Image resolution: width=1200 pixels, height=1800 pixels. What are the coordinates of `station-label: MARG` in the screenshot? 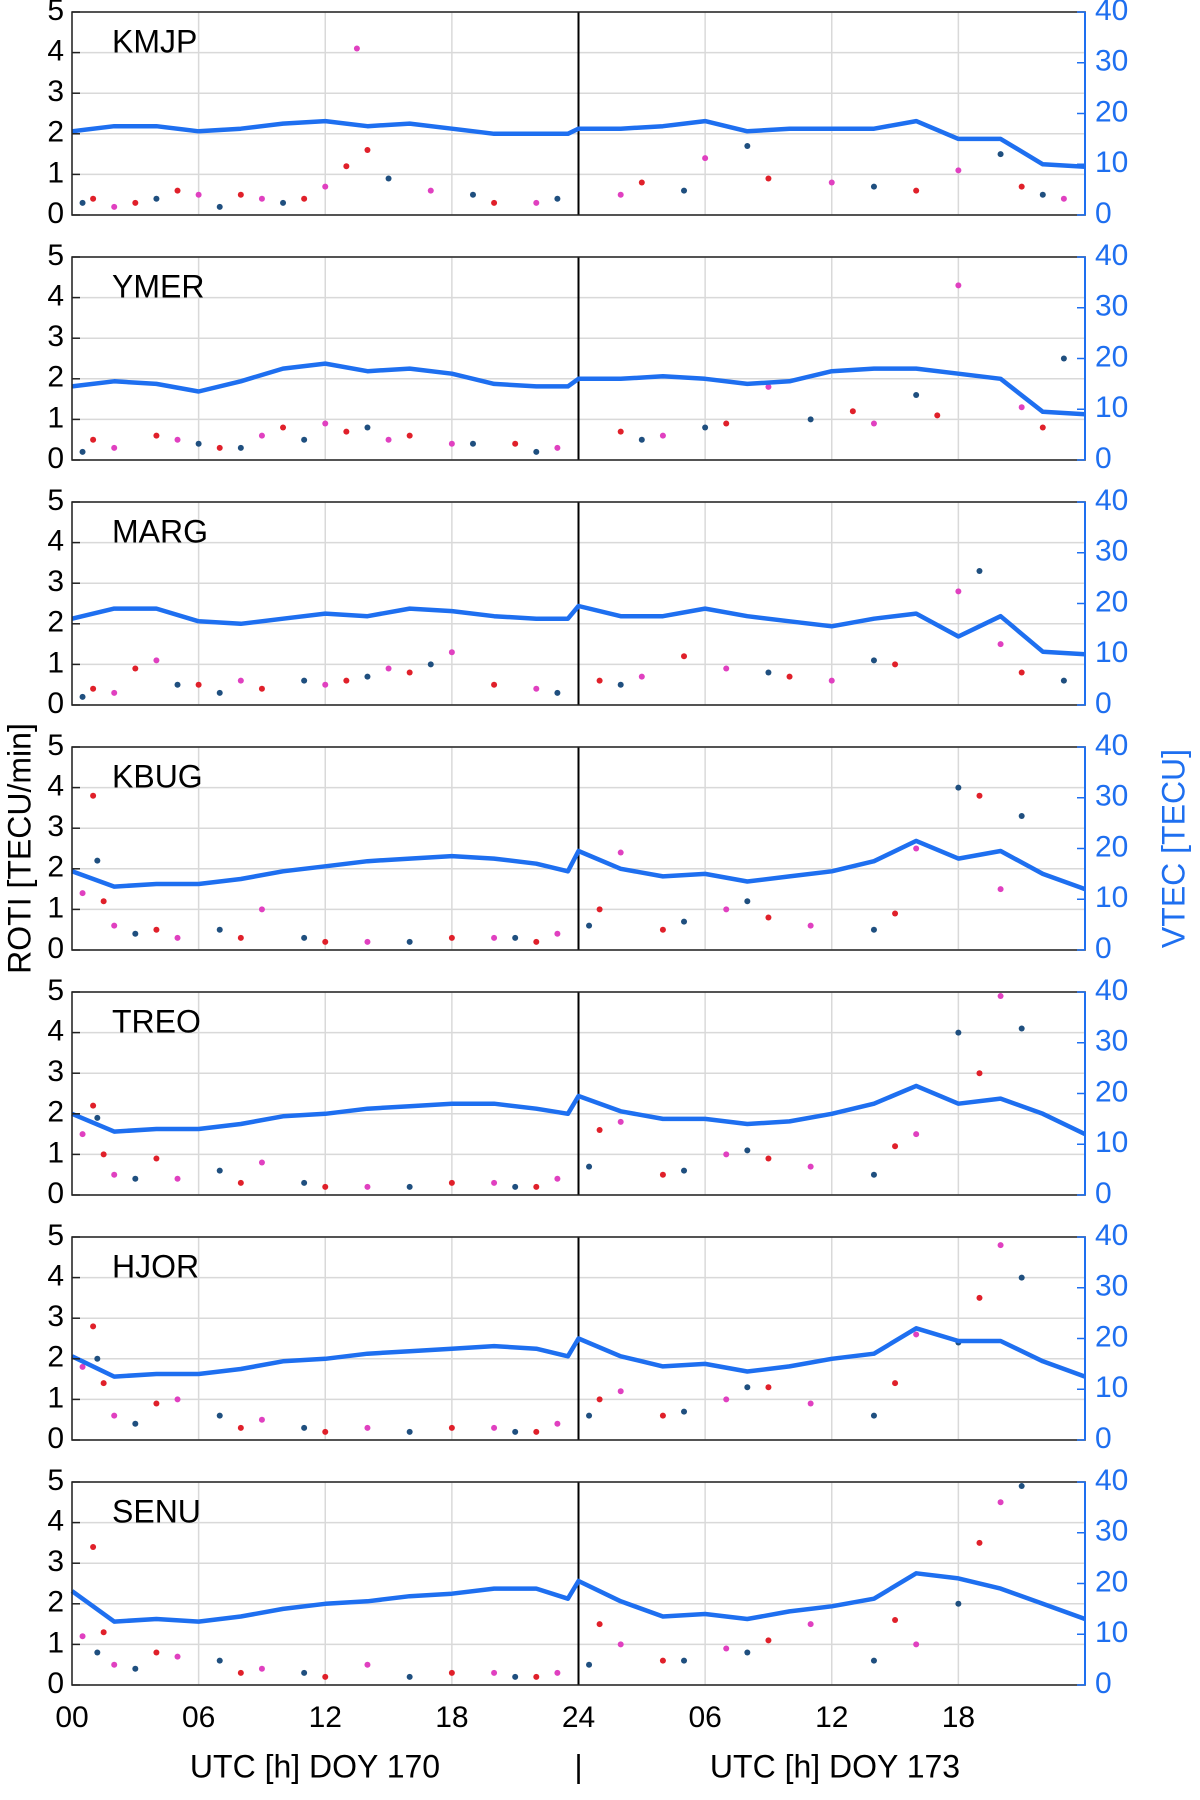 It's located at (160, 531).